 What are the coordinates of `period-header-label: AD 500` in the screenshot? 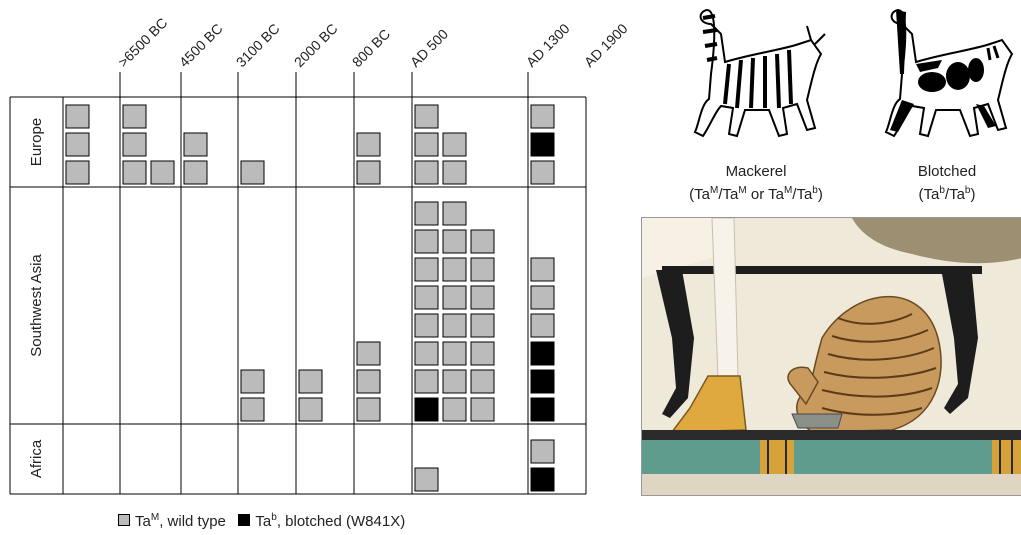 It's located at (429, 48).